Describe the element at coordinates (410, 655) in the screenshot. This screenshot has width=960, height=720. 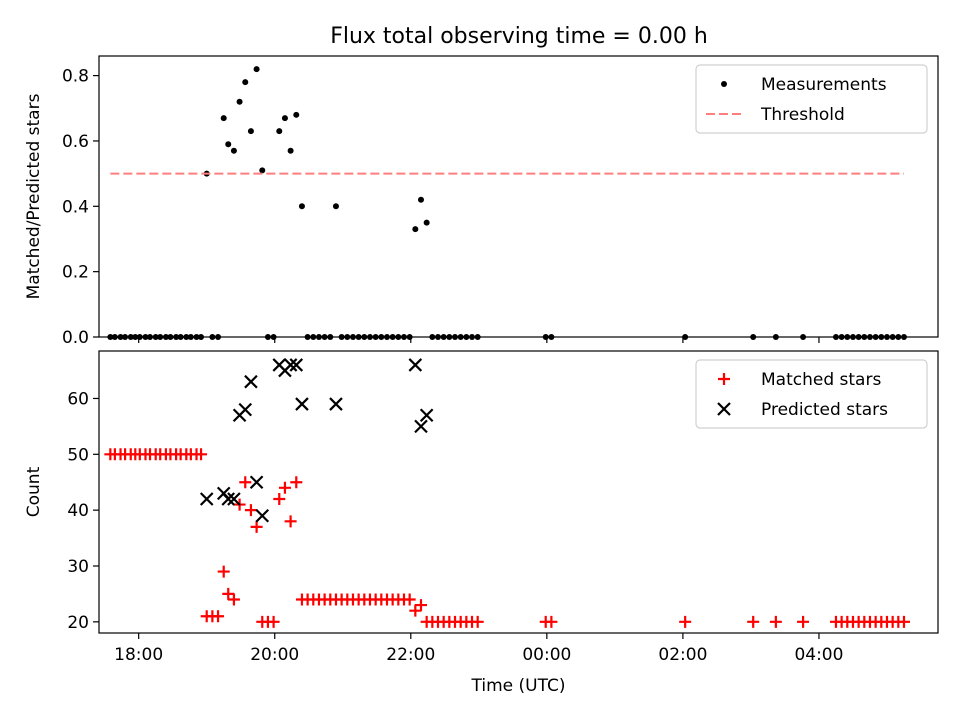
I see `x-tick-label: 22:00` at that location.